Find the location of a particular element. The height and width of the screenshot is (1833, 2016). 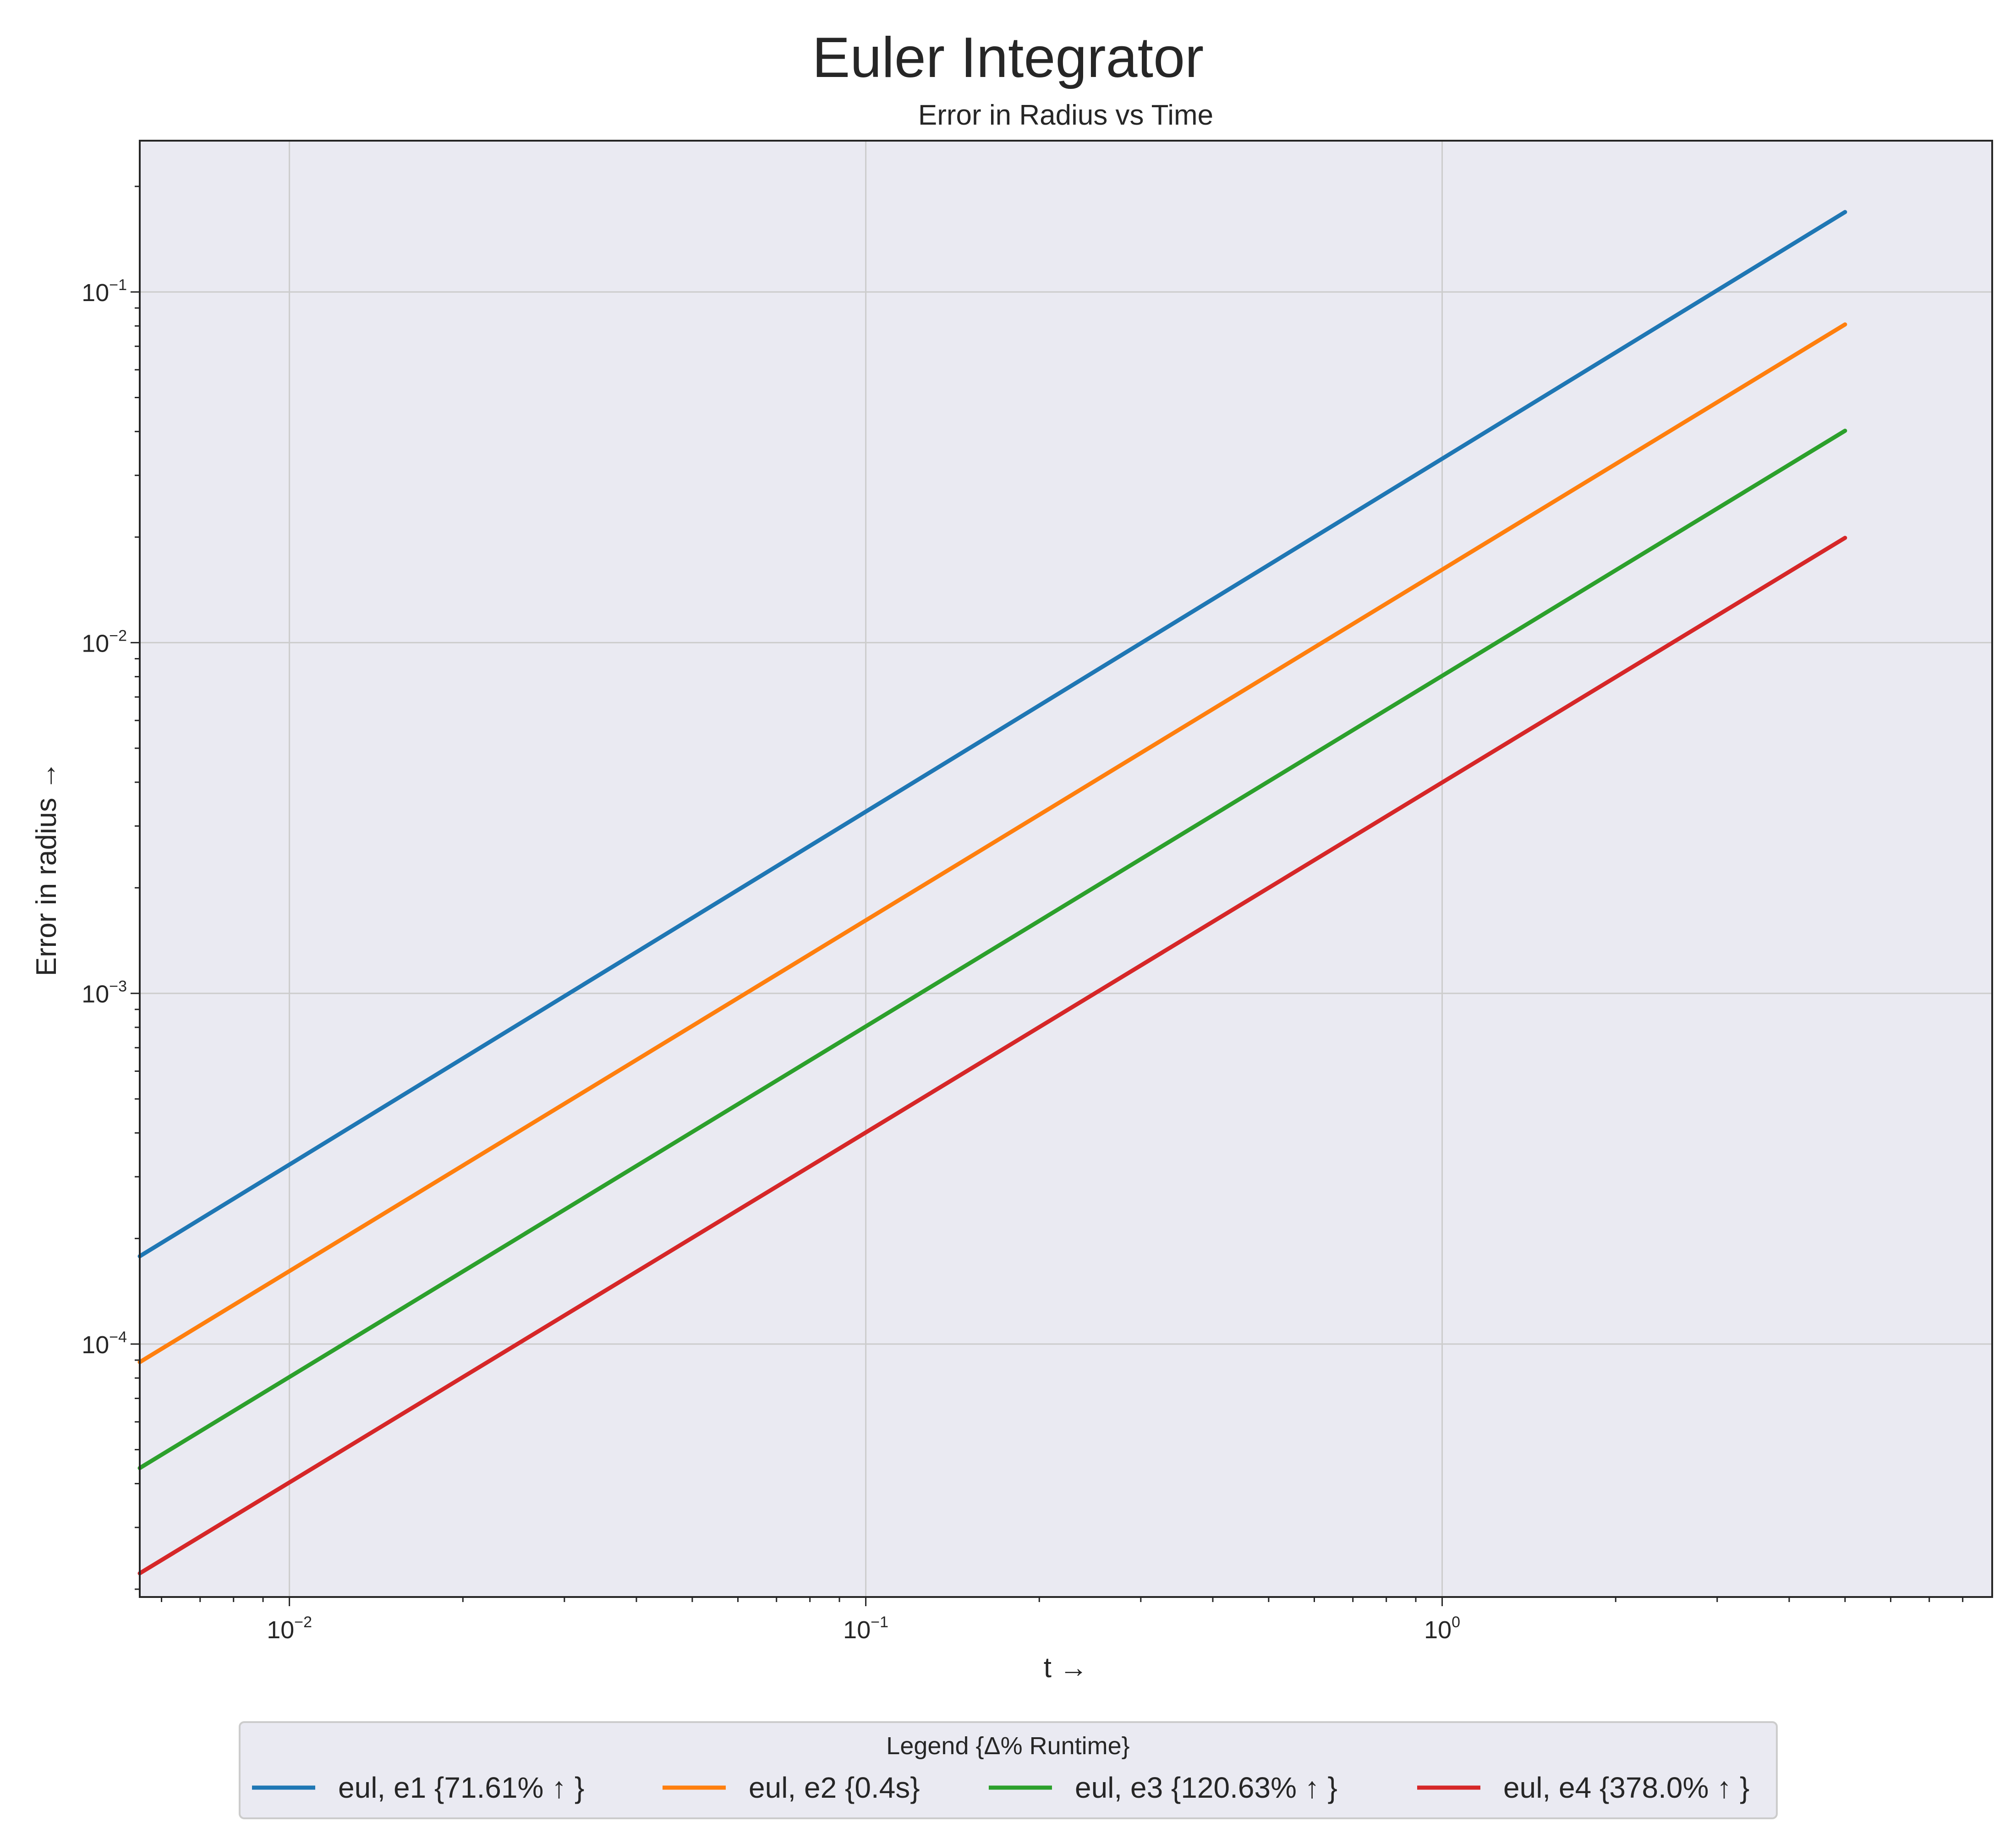

legend-label-2: eul, e2 {0.4s} is located at coordinates (834, 1787).